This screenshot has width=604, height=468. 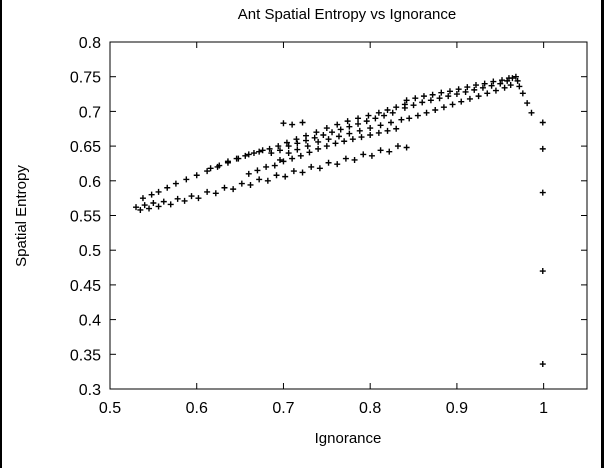 What do you see at coordinates (90, 251) in the screenshot?
I see `y-tick-label: 0.5` at bounding box center [90, 251].